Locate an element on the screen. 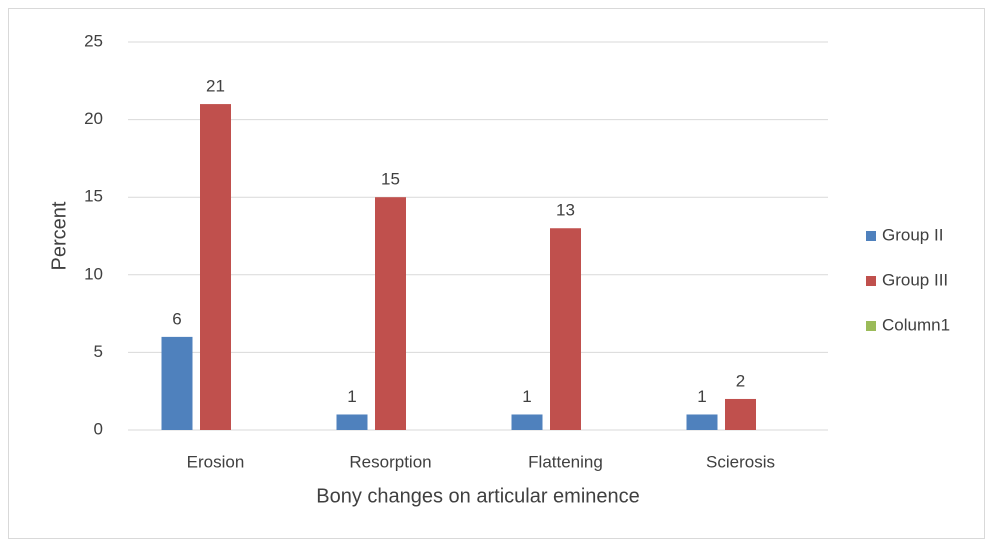 Image resolution: width=990 pixels, height=543 pixels. y-tick-label: 10 is located at coordinates (93, 273).